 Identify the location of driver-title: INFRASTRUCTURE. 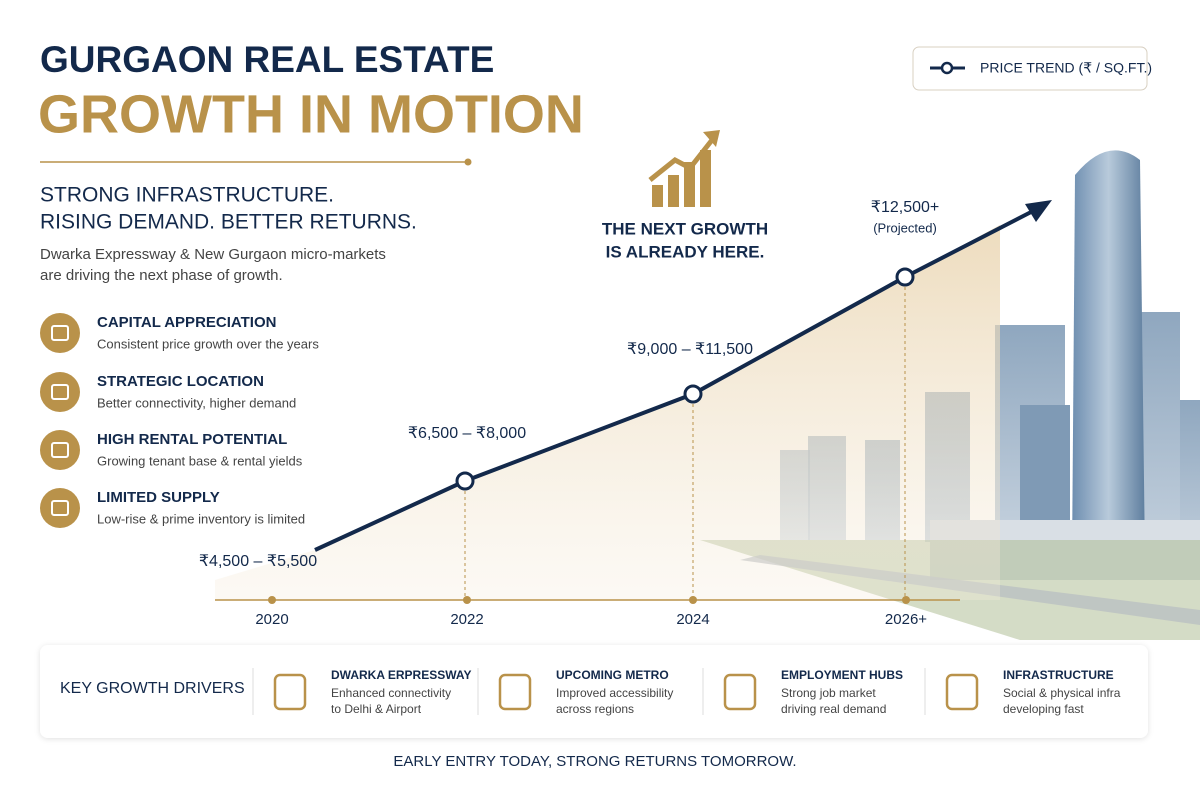
(1058, 675).